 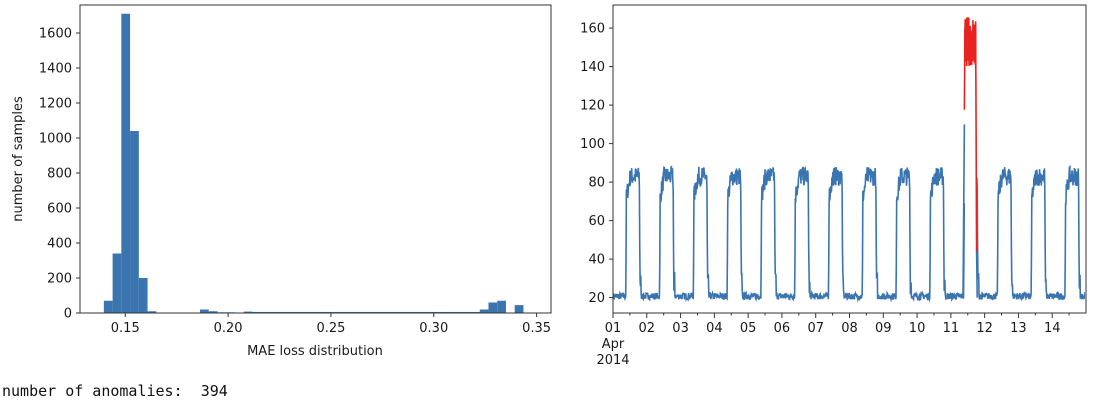 I want to click on y-tick-label: 120, so click(x=592, y=106).